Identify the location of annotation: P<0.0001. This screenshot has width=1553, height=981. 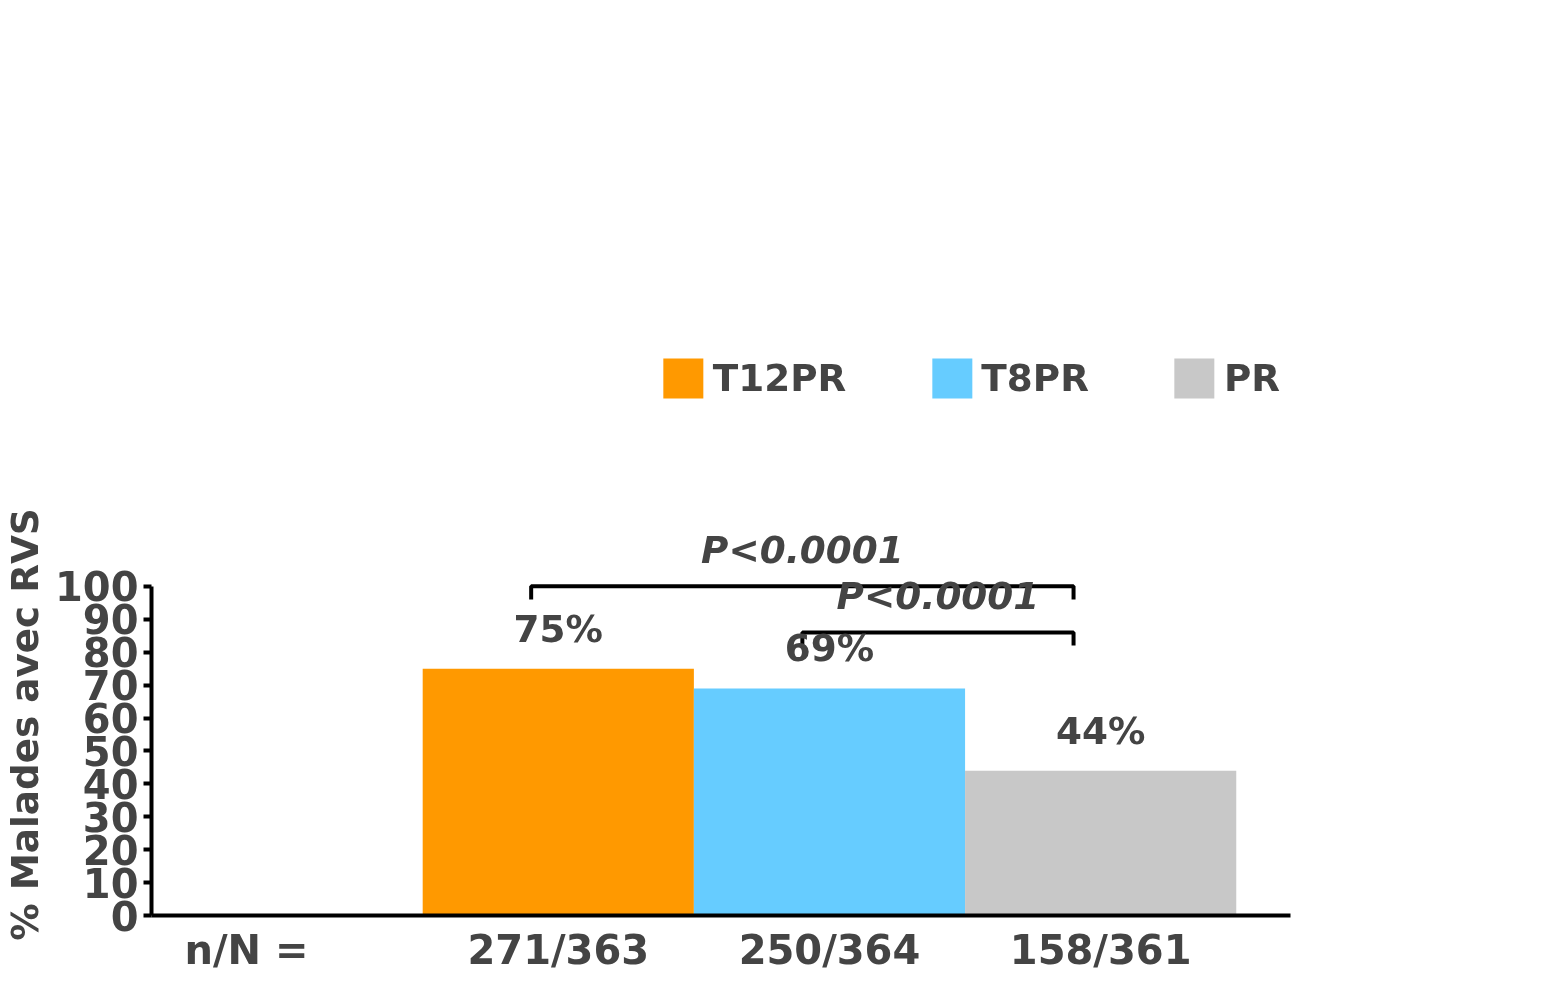
(938, 596).